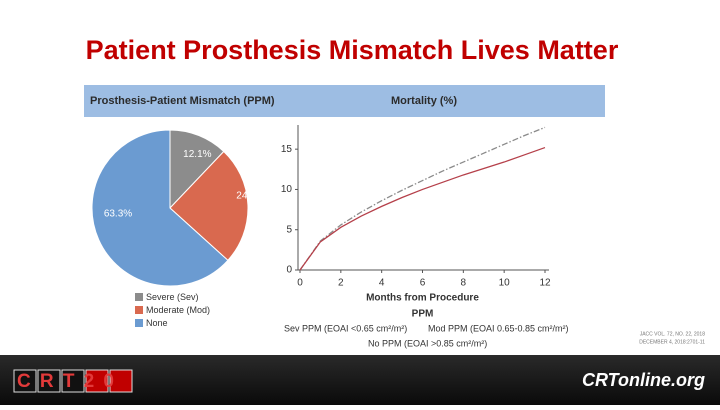  I want to click on legend-label: Sev PPM (EOAI <0.65 cm²/m²), so click(345, 328).